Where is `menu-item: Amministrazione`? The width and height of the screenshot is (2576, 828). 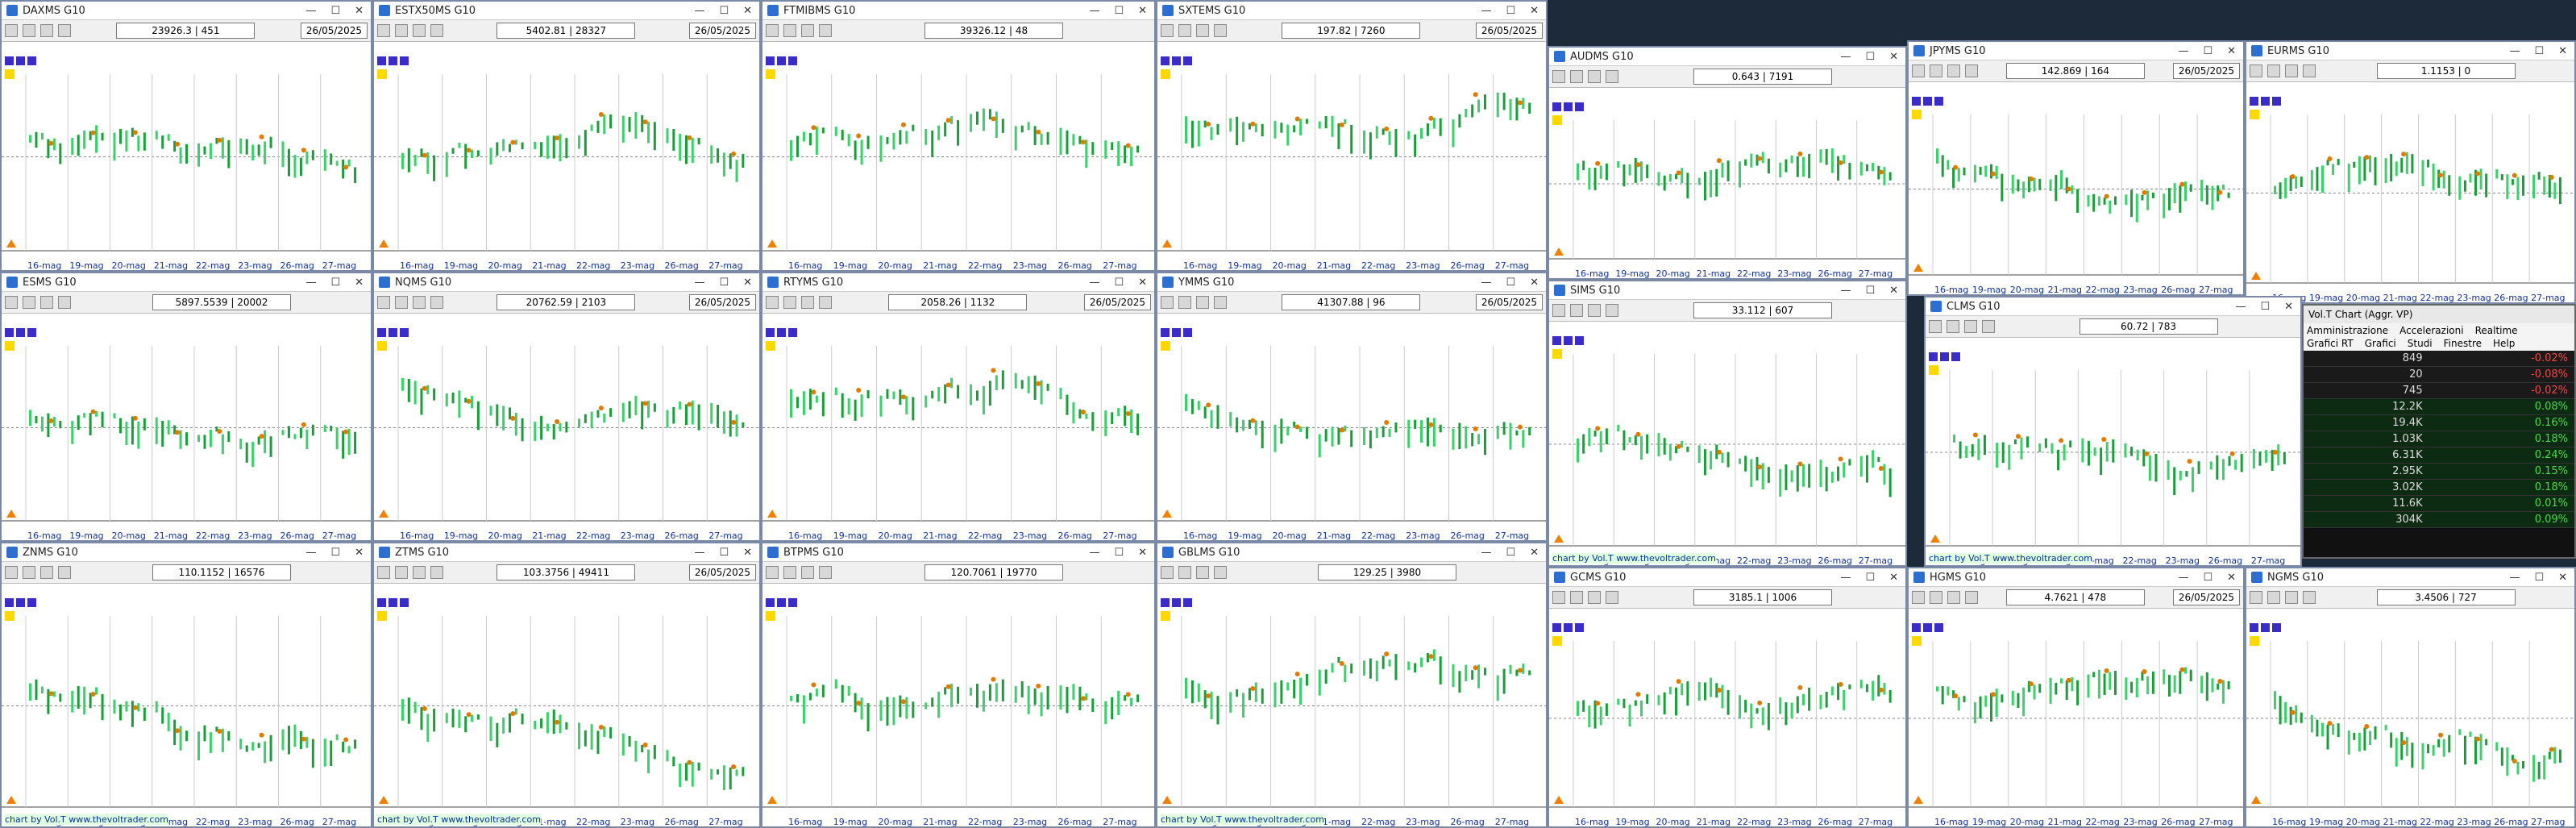
menu-item: Amministrazione is located at coordinates (2348, 330).